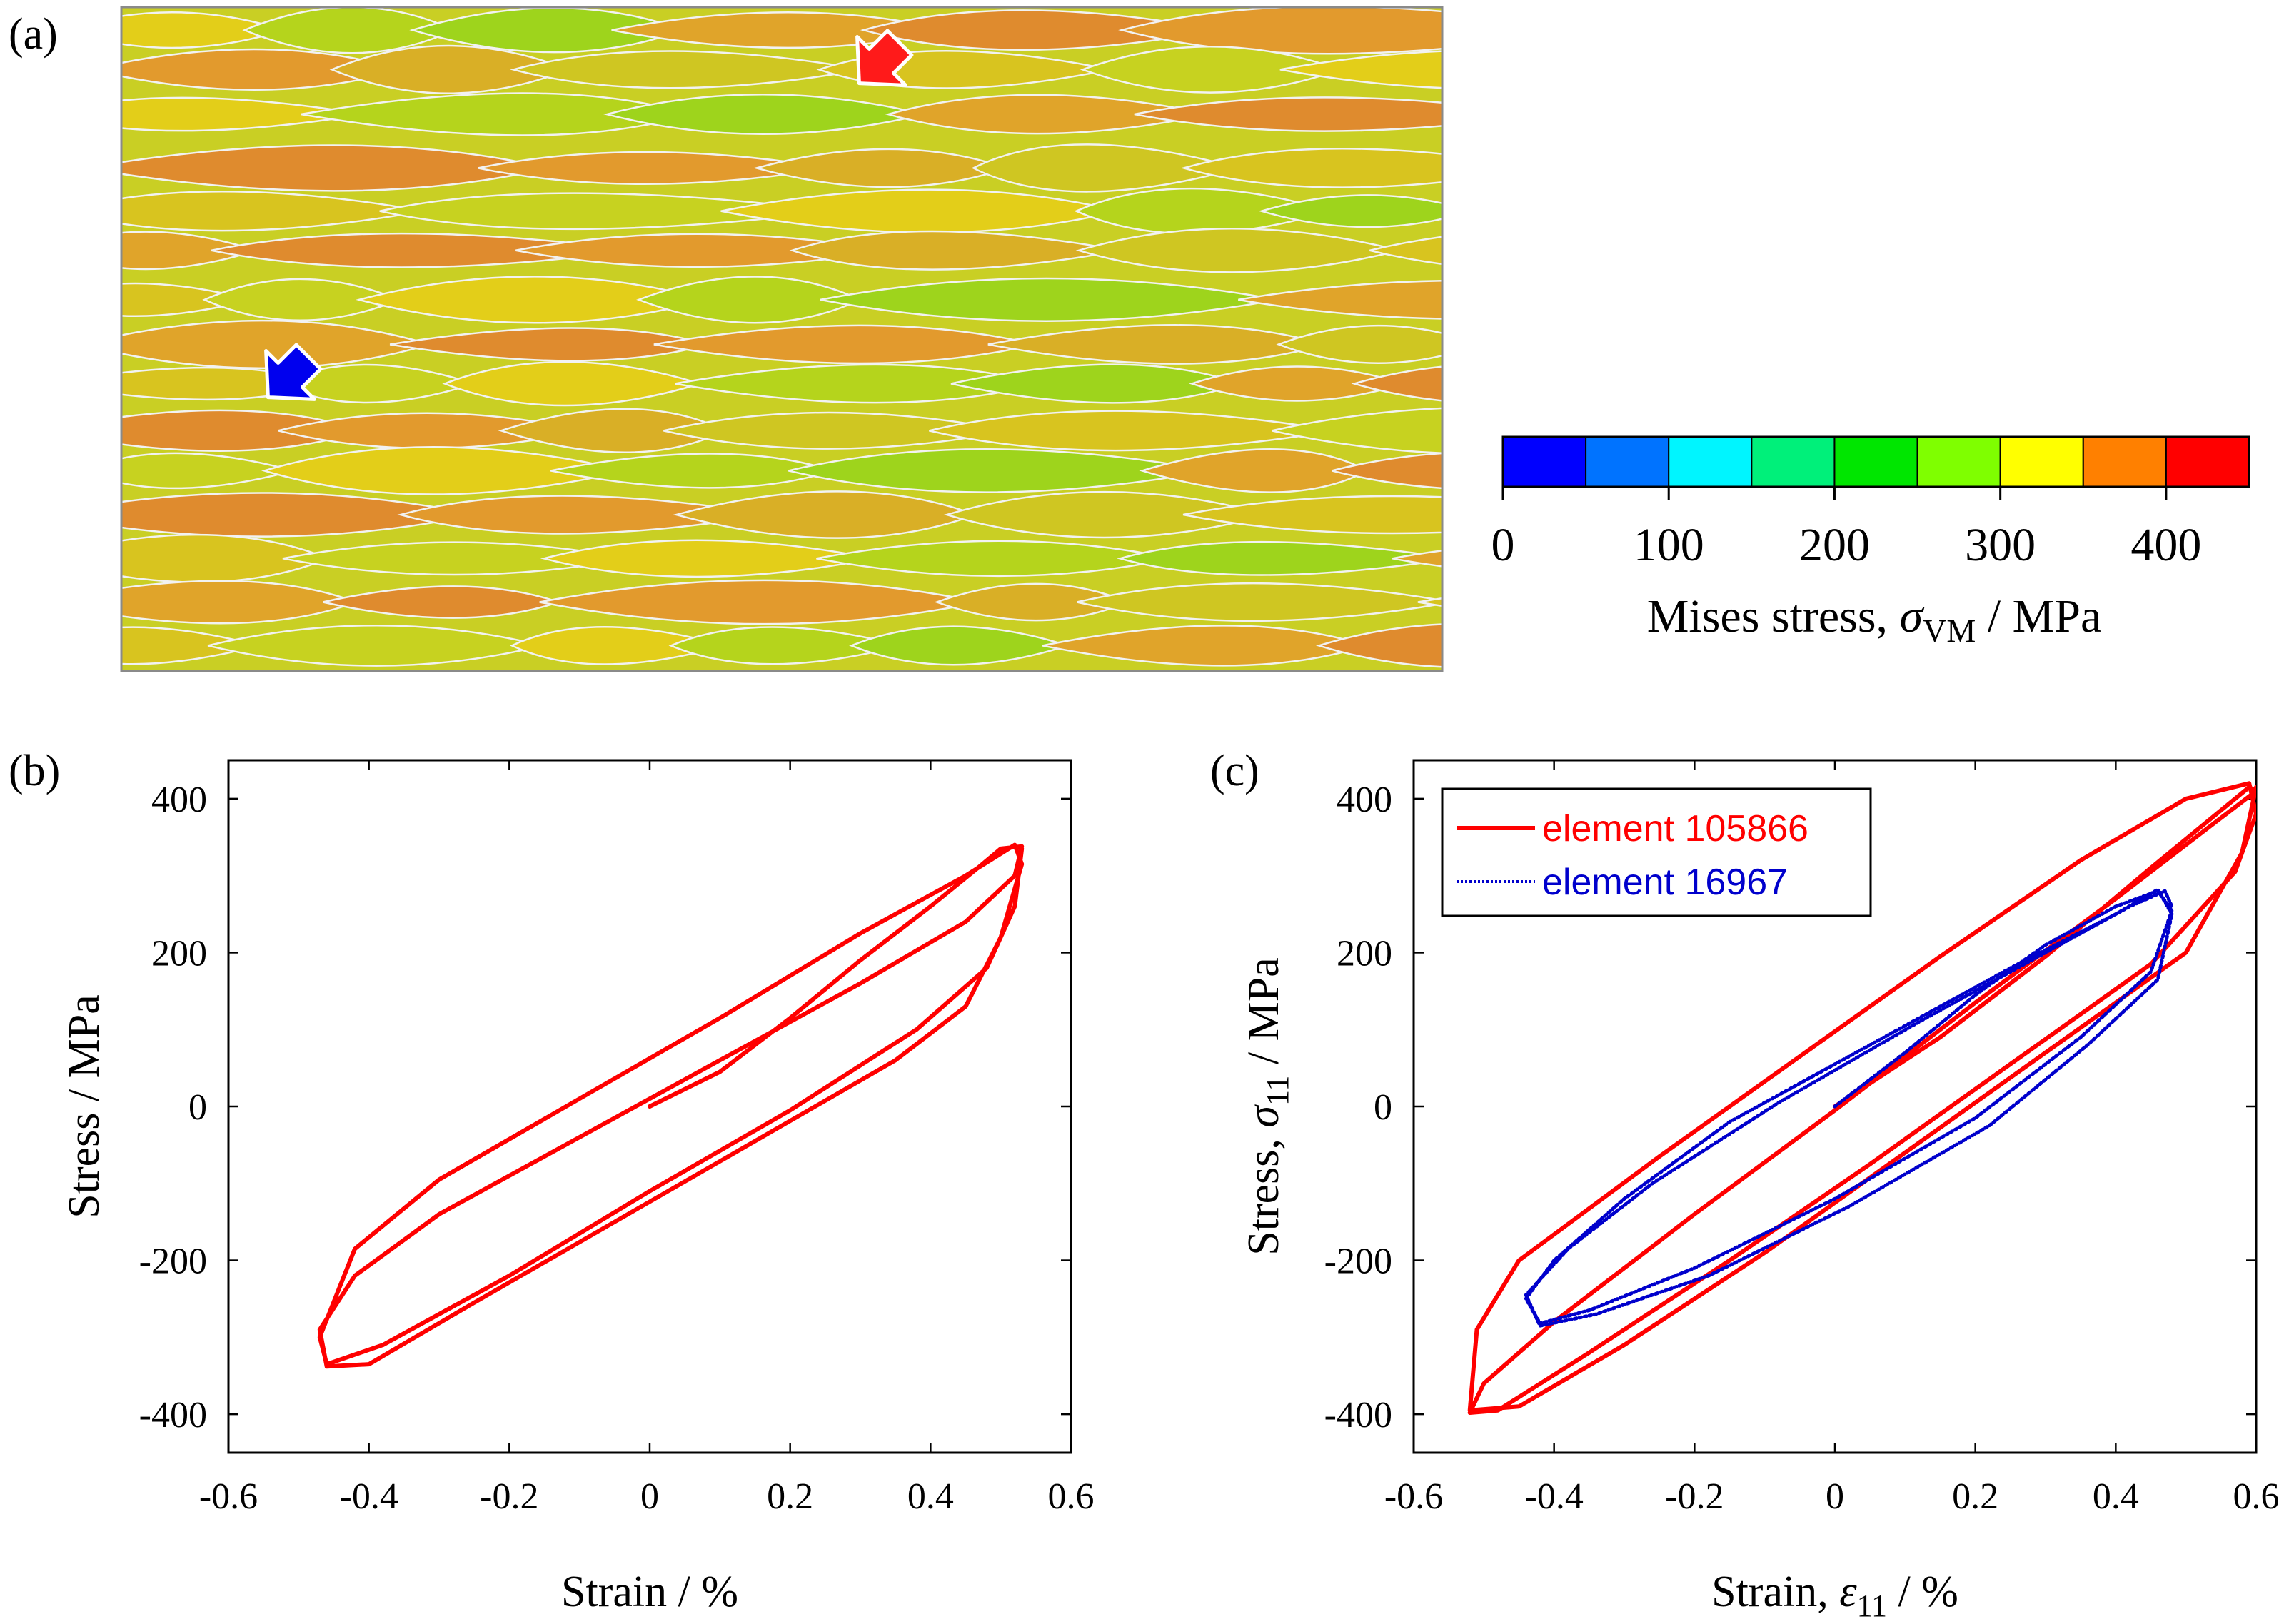 The image size is (2289, 1624). I want to click on colorbar-tick-label: 200, so click(1834, 545).